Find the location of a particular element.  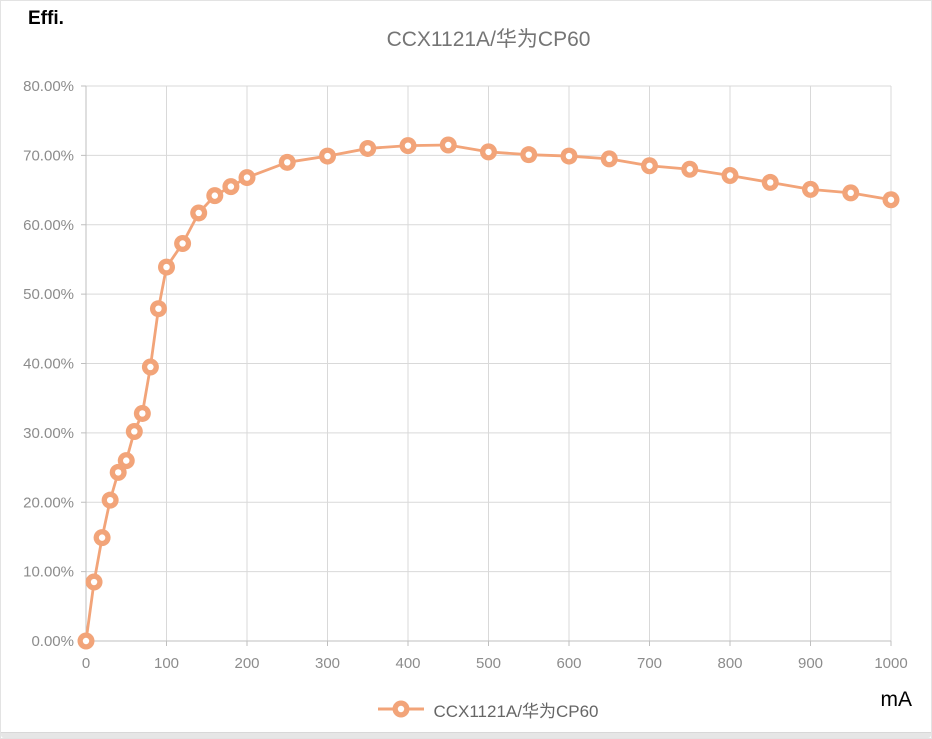

legend: CCX1121A/华为CP60 is located at coordinates (488, 709).